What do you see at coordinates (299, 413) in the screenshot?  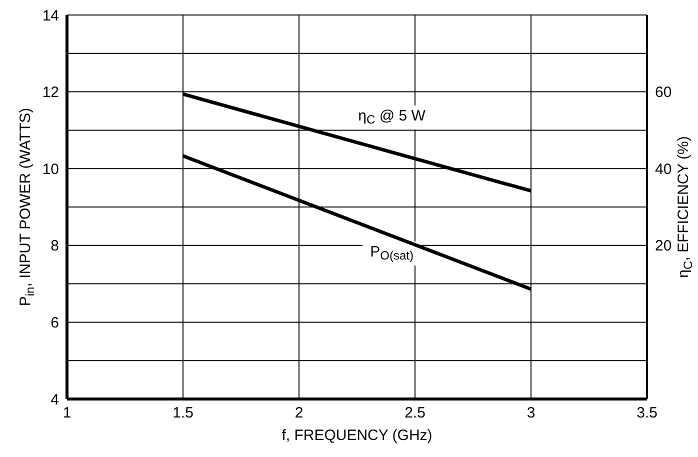 I see `x-tick-label: 2` at bounding box center [299, 413].